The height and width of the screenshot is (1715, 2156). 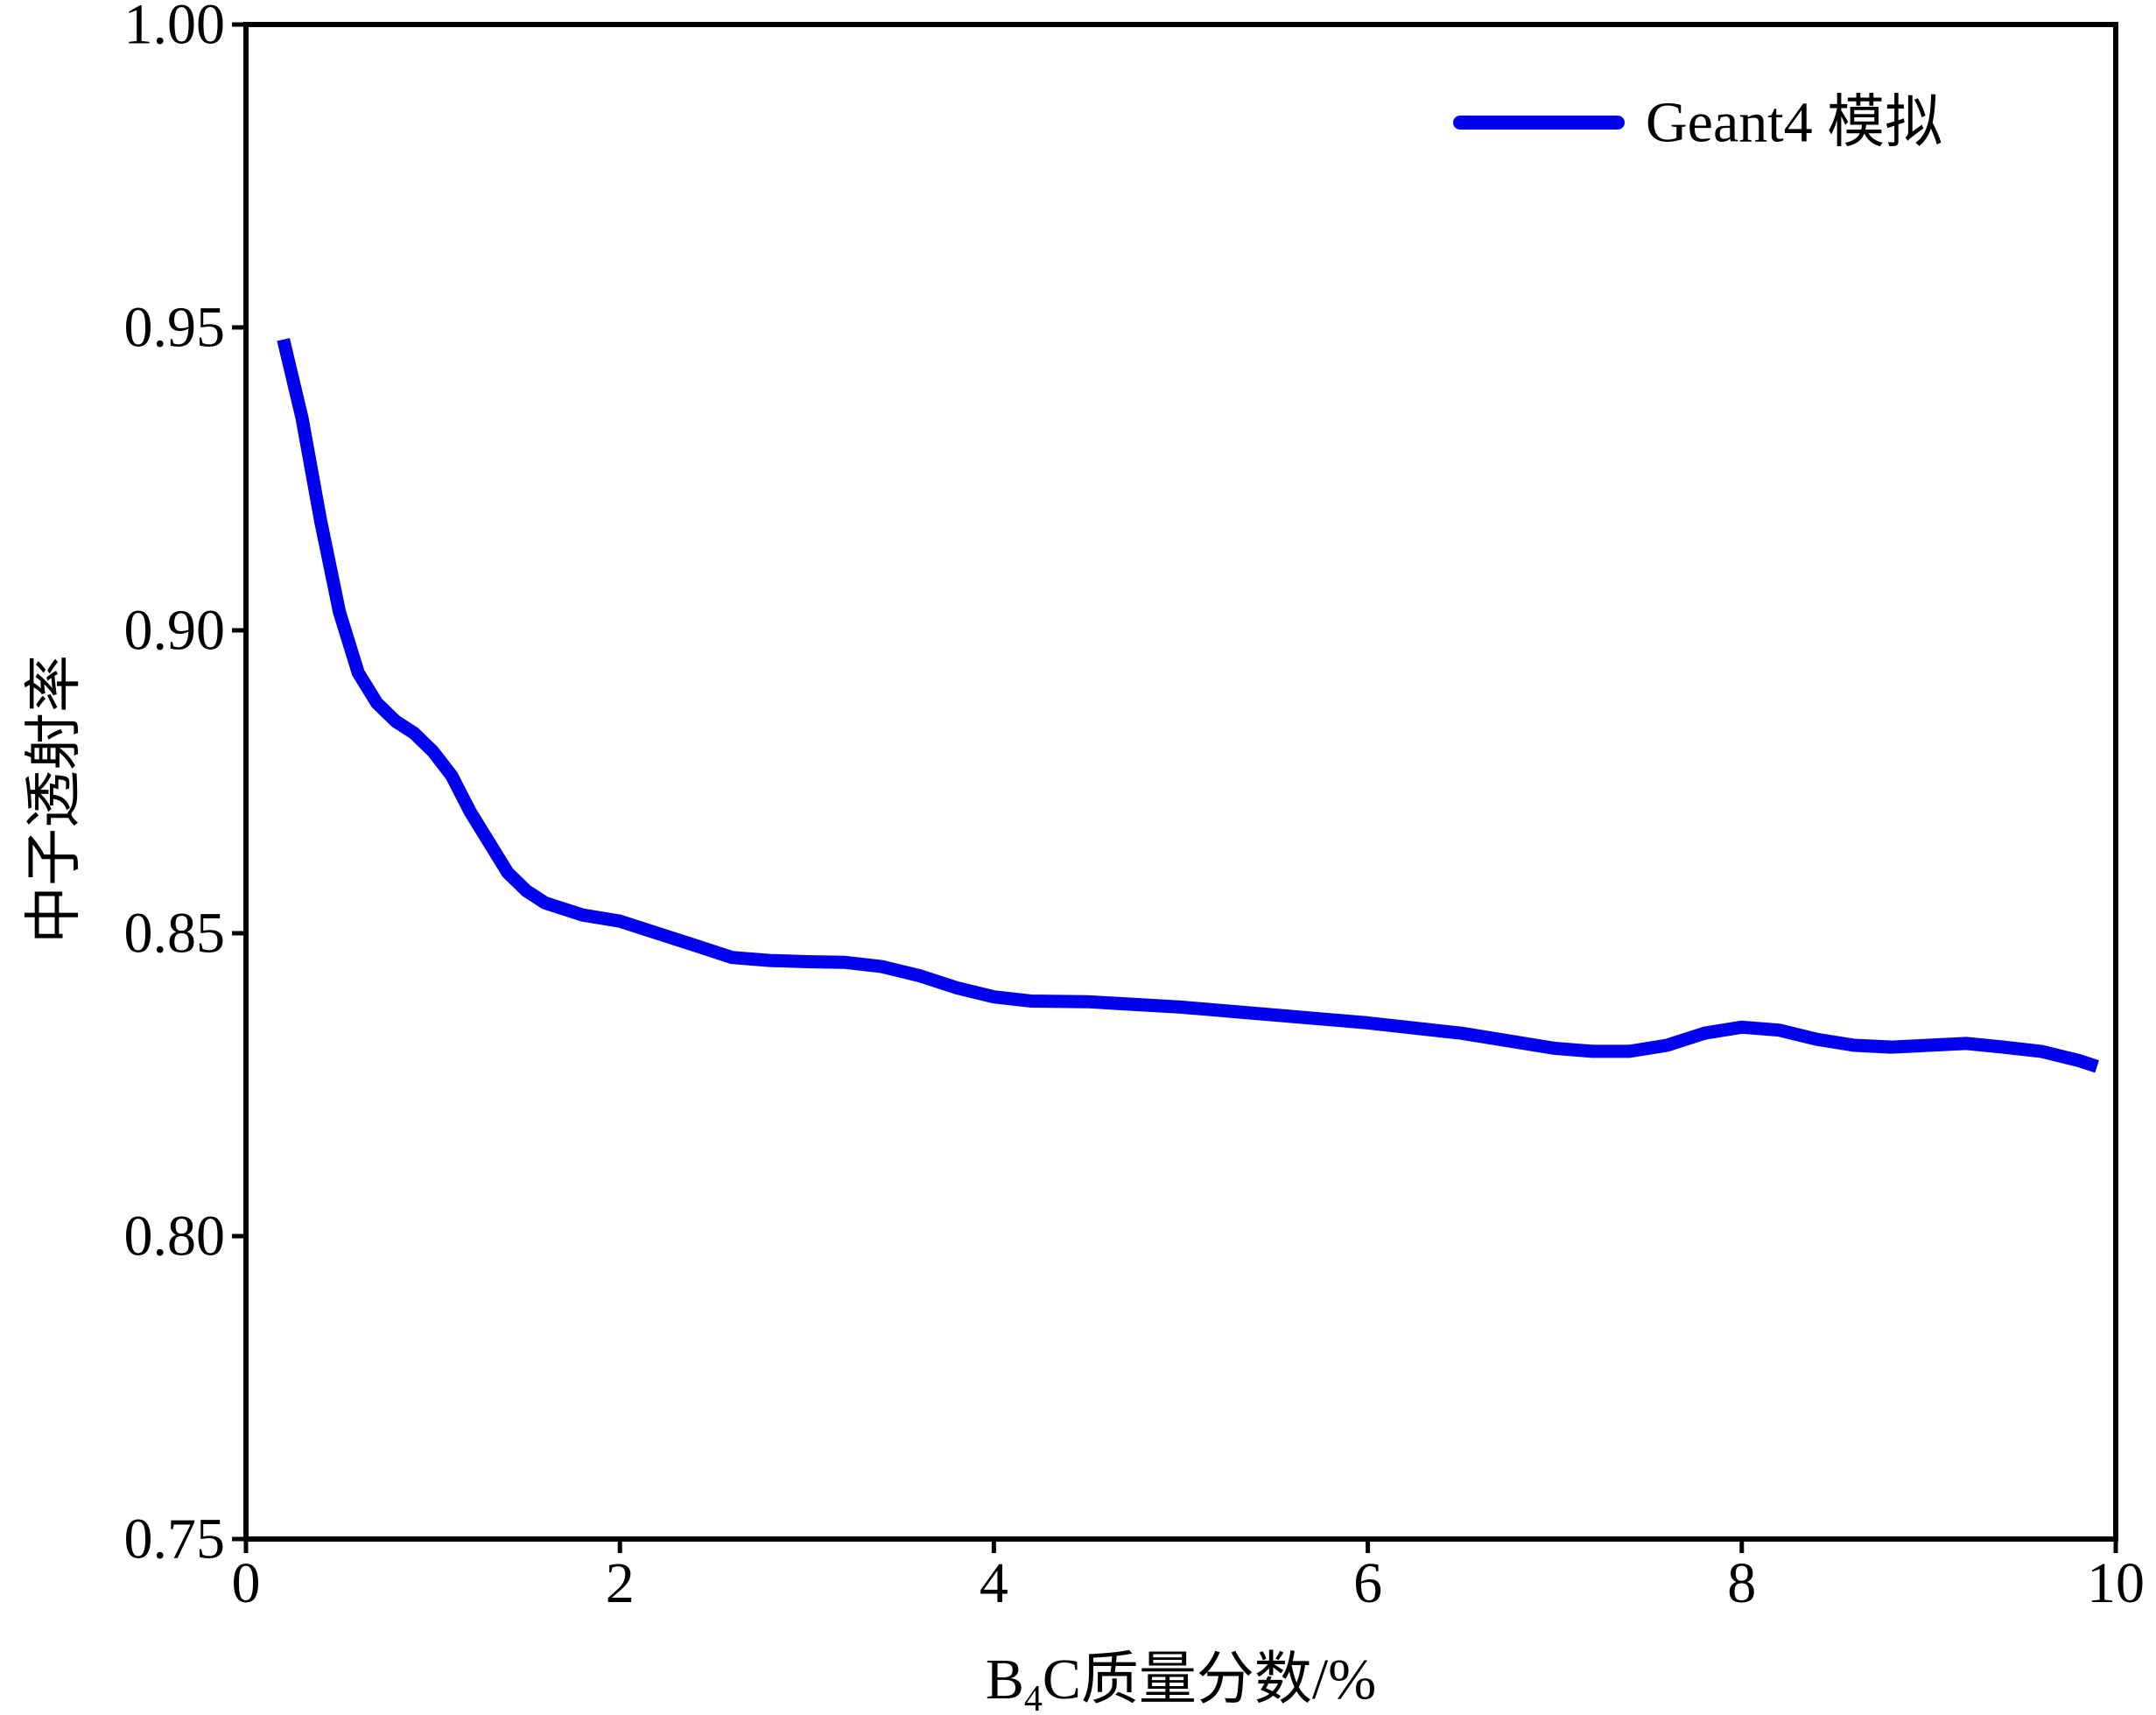 I want to click on y-axis-title: 中子透射率, so click(x=55, y=799).